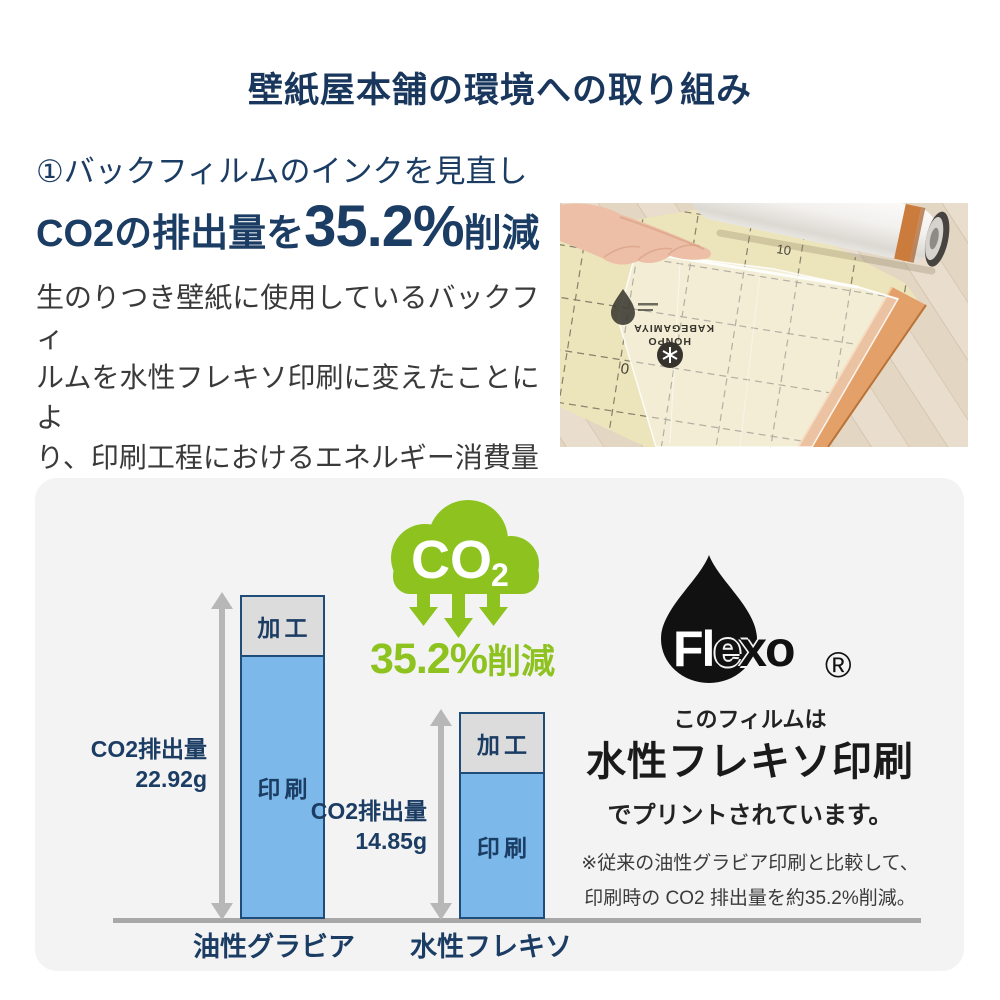 Image resolution: width=1000 pixels, height=1000 pixels. What do you see at coordinates (750, 719) in the screenshot?
I see `caption-line1: このフィルムは` at bounding box center [750, 719].